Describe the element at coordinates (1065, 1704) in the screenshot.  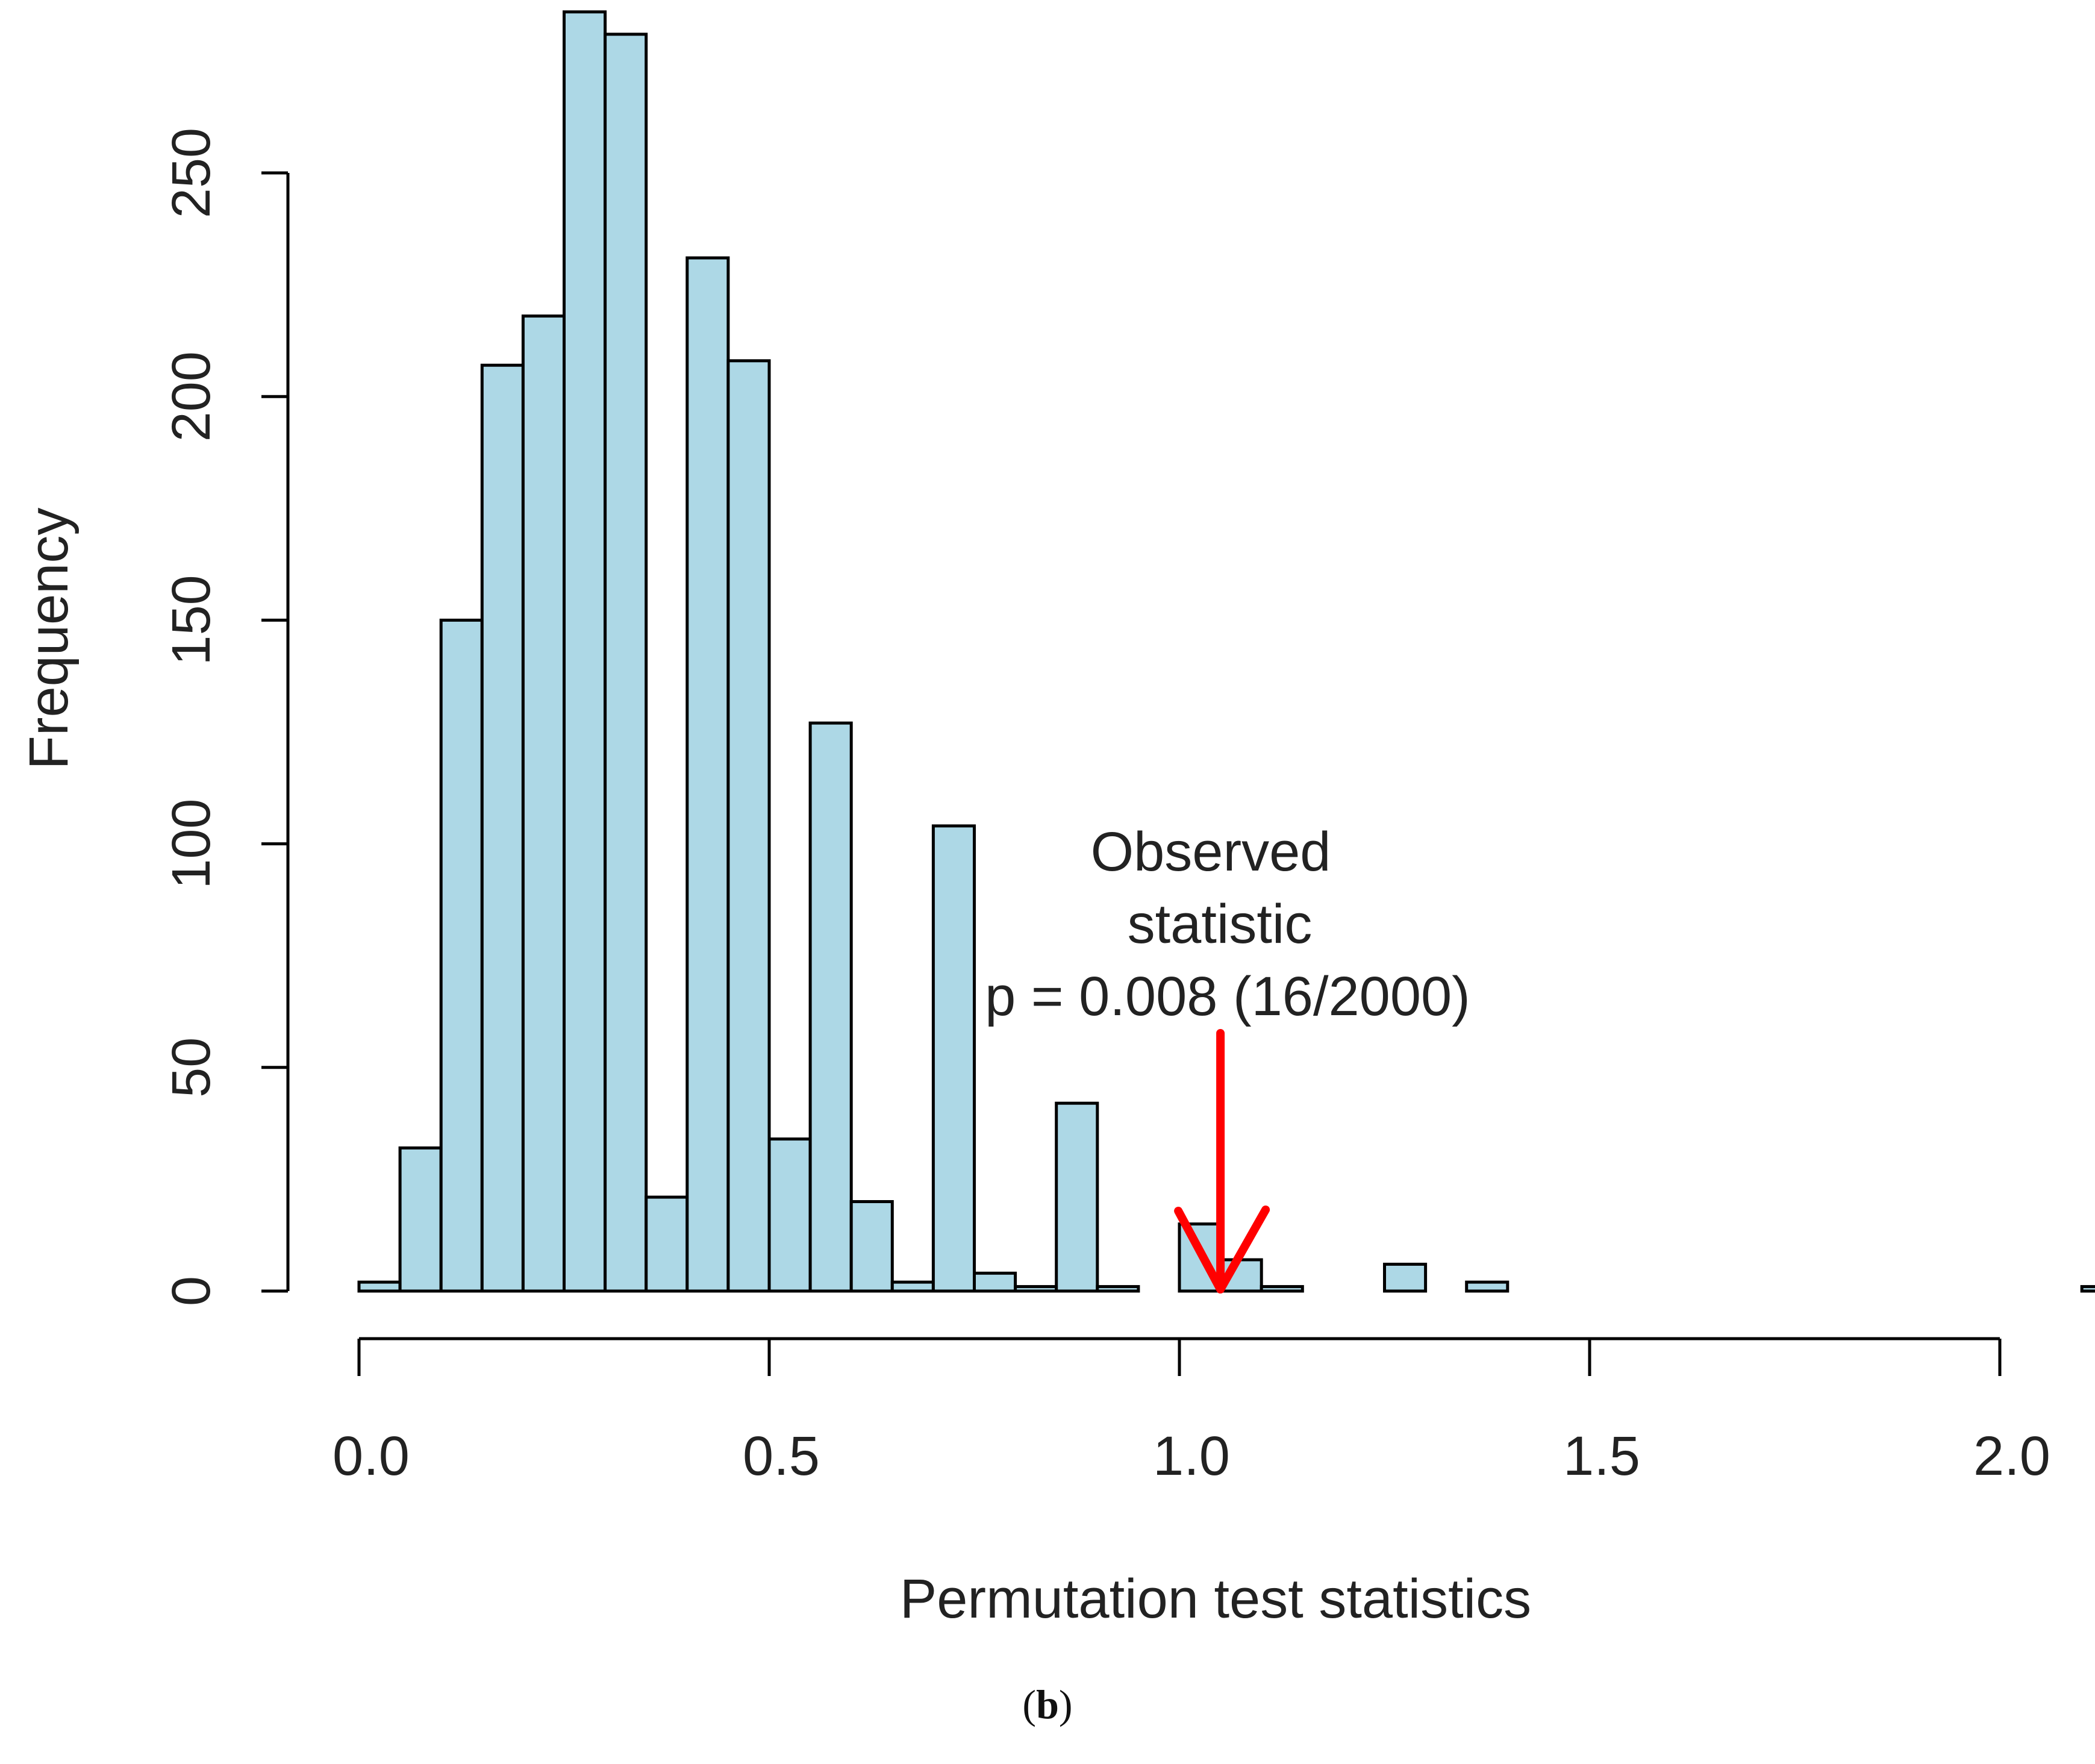
I see `caption-close: )` at that location.